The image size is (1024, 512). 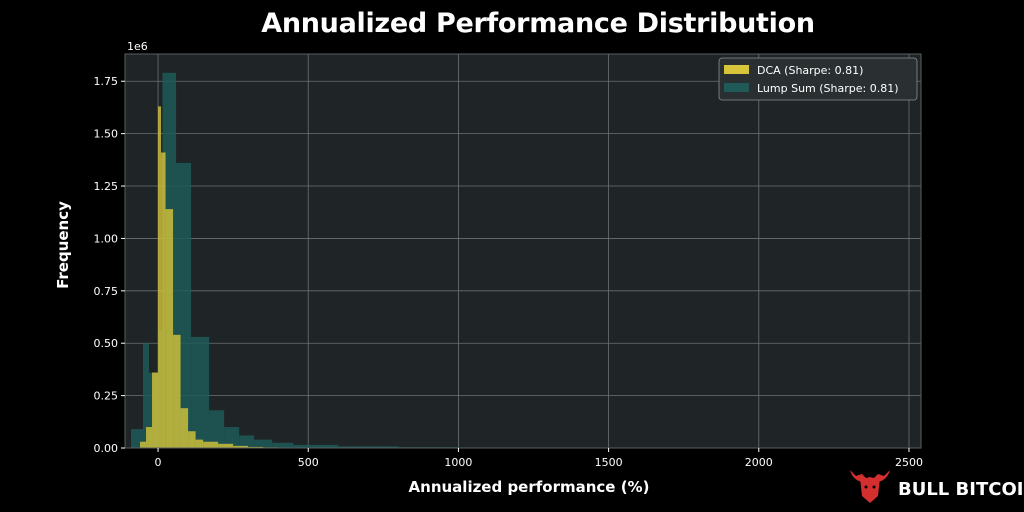 I want to click on y-tick-label: 0.00, so click(x=106, y=448).